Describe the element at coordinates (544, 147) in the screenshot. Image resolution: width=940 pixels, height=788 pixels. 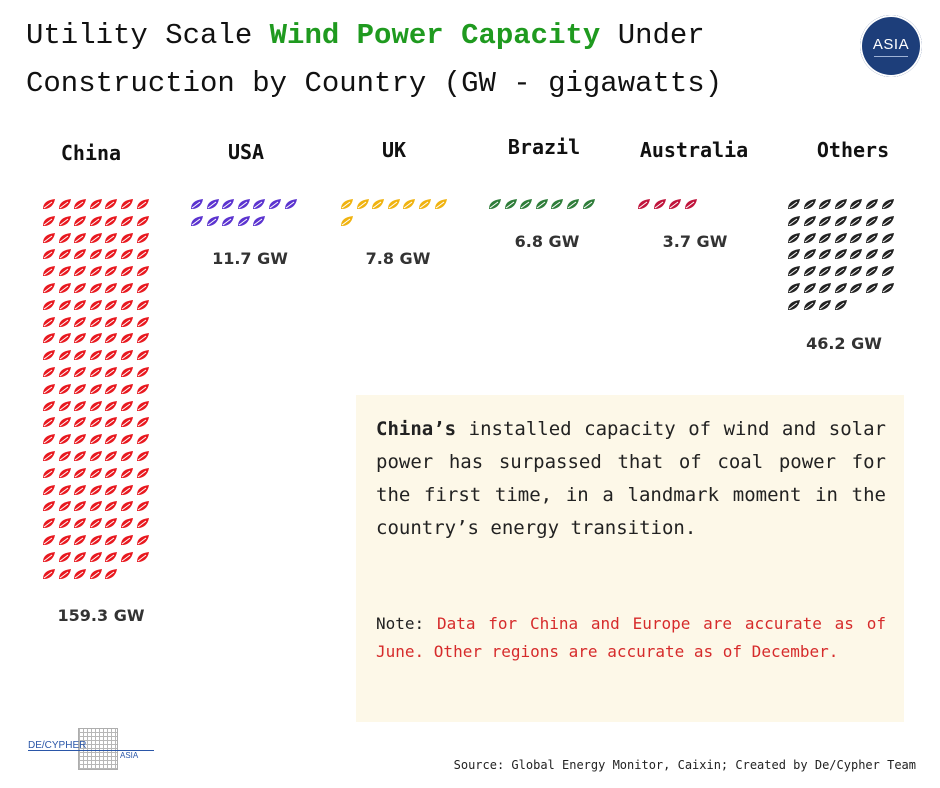
I see `label-brazil: Brazil` at that location.